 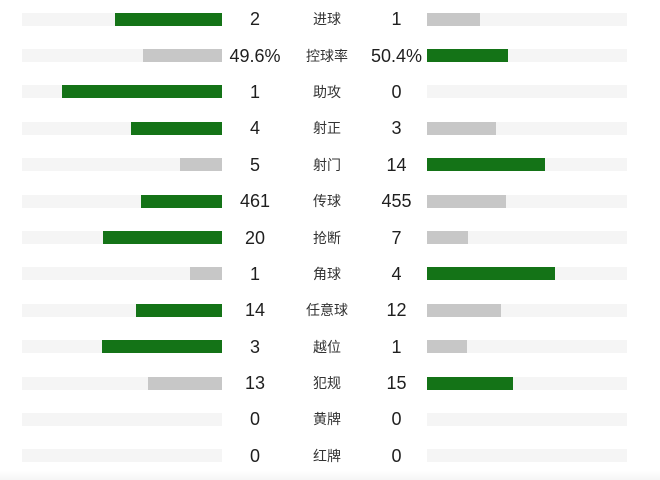 What do you see at coordinates (327, 55) in the screenshot?
I see `stat-label: 控球率` at bounding box center [327, 55].